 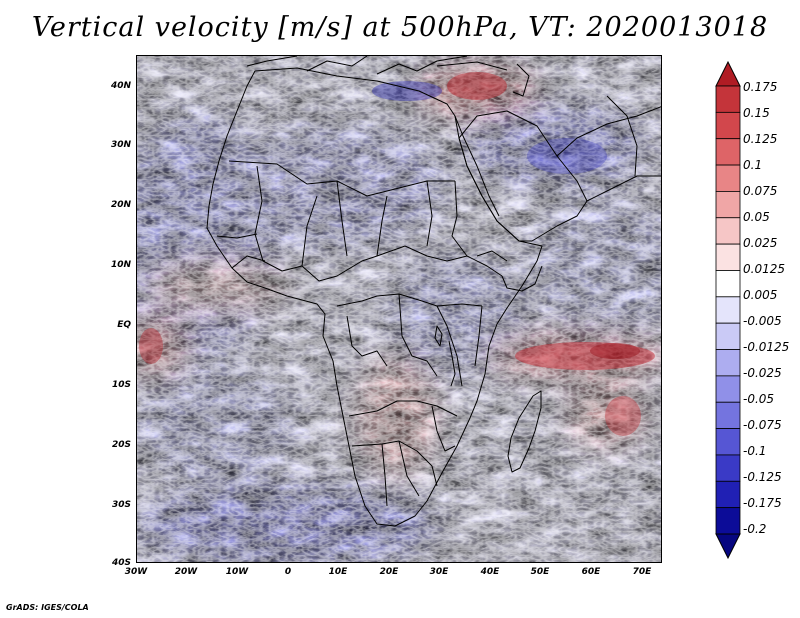 I want to click on colorbar-label: -0.2, so click(x=755, y=529).